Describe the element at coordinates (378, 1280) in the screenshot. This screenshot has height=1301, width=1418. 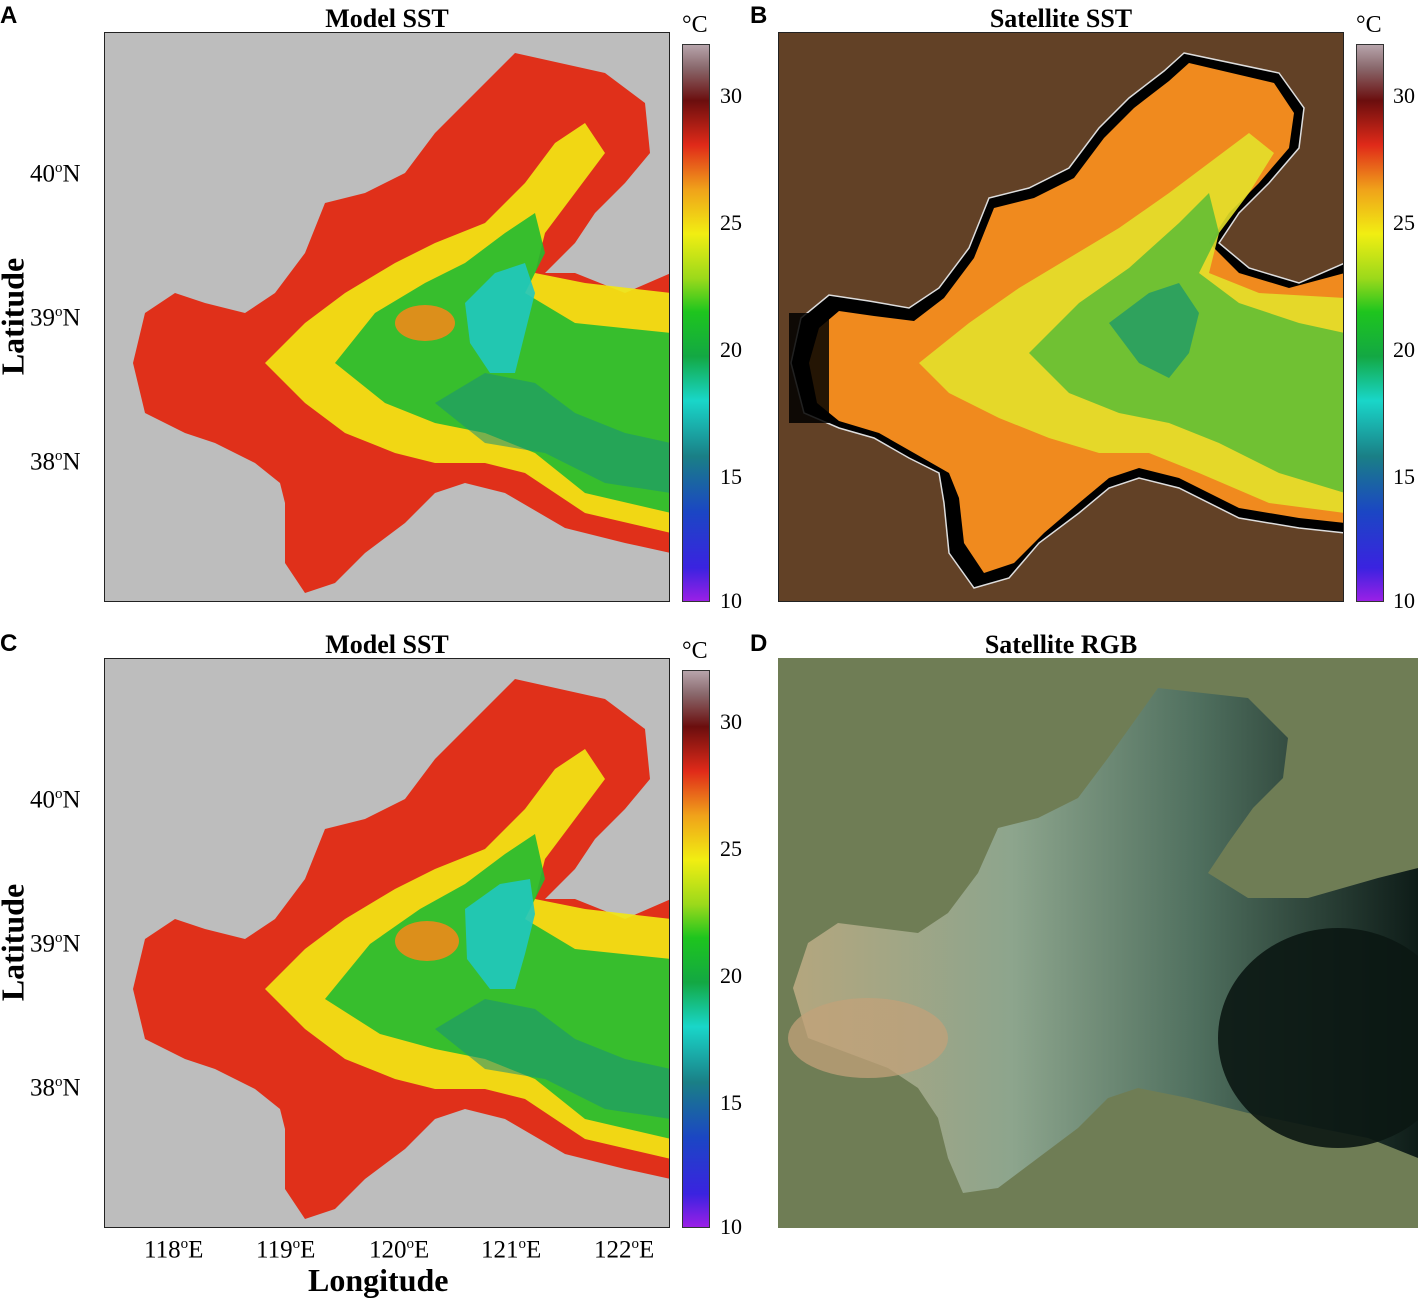
I see `panel-c-xlabel: Longitude` at that location.